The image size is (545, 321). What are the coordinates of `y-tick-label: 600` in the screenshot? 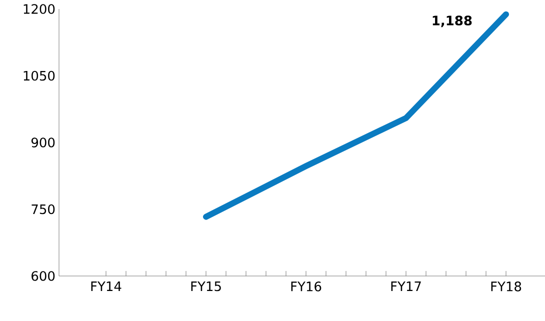 It's located at (43, 276).